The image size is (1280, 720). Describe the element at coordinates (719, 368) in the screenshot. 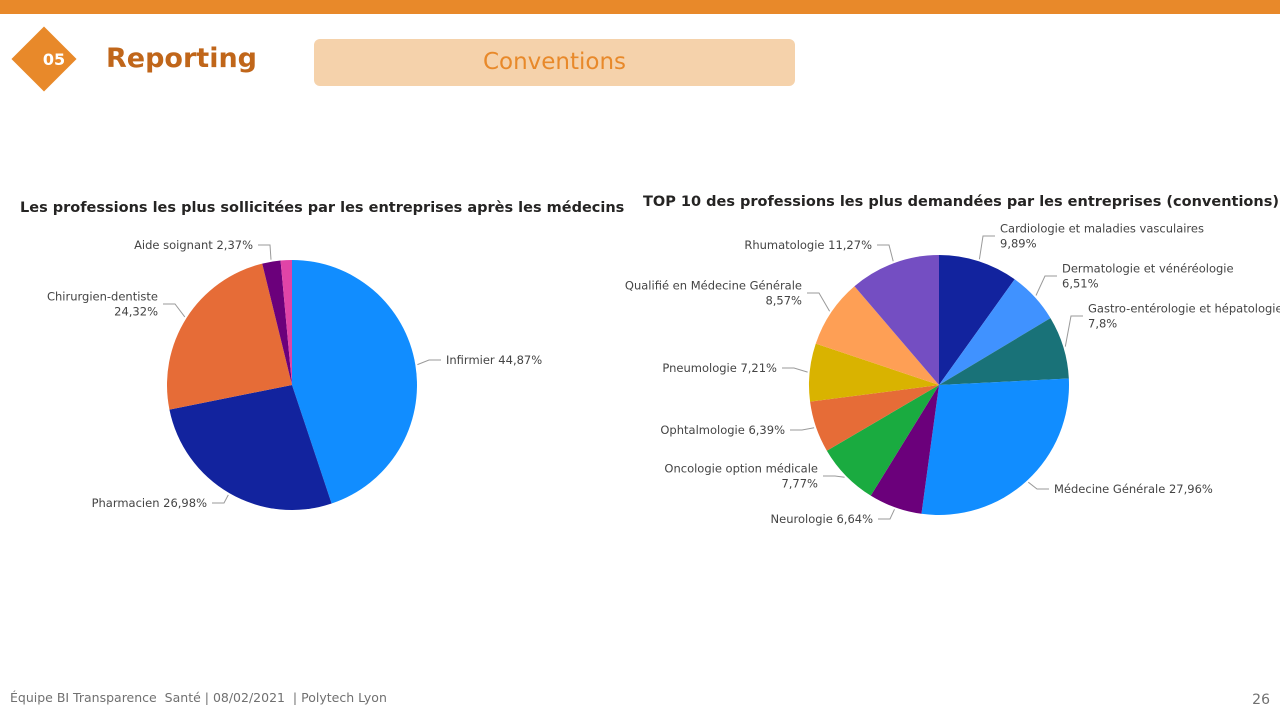

I see `slice-label: Pneumologie 7,21%` at that location.